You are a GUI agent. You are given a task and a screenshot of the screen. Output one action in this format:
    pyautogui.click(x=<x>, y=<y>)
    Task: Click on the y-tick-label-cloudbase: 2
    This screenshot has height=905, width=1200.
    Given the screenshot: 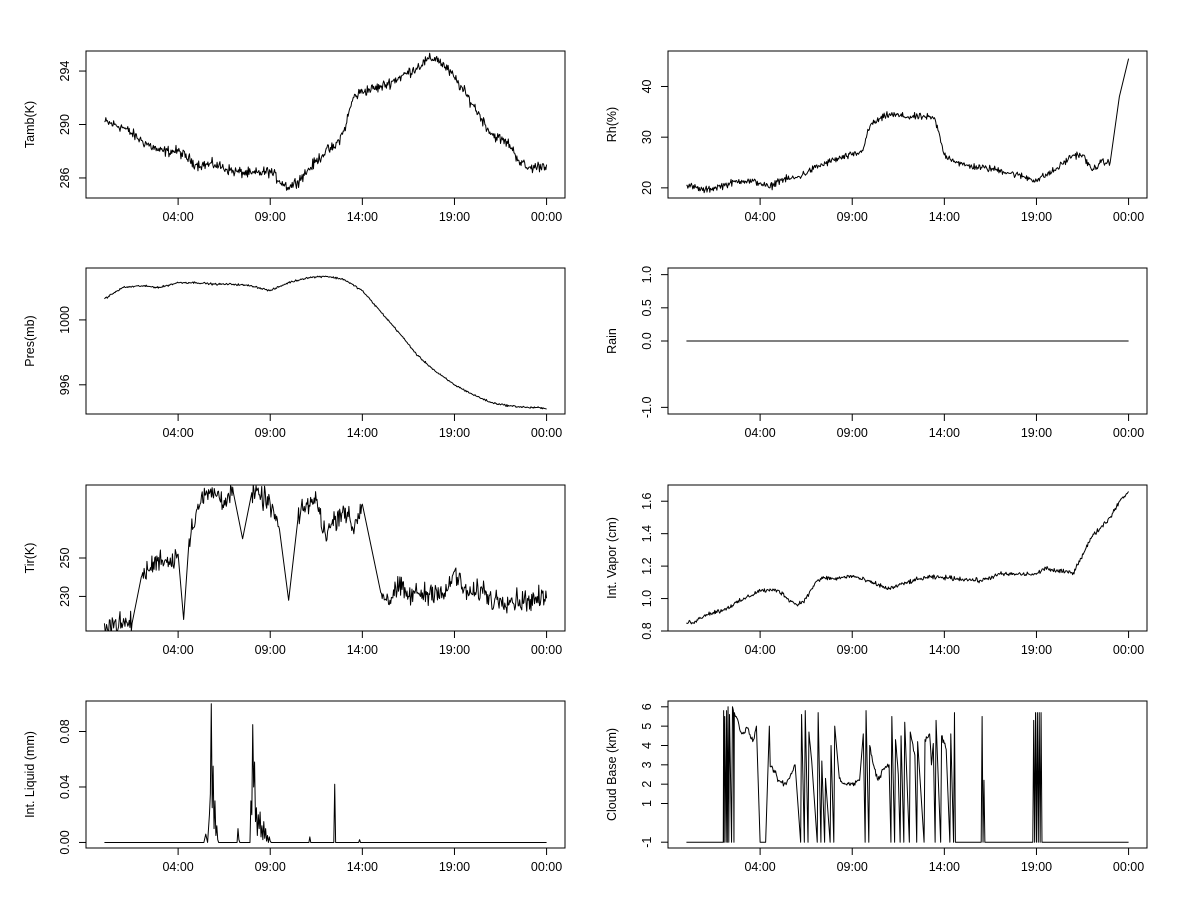 What is the action you would take?
    pyautogui.click(x=647, y=784)
    